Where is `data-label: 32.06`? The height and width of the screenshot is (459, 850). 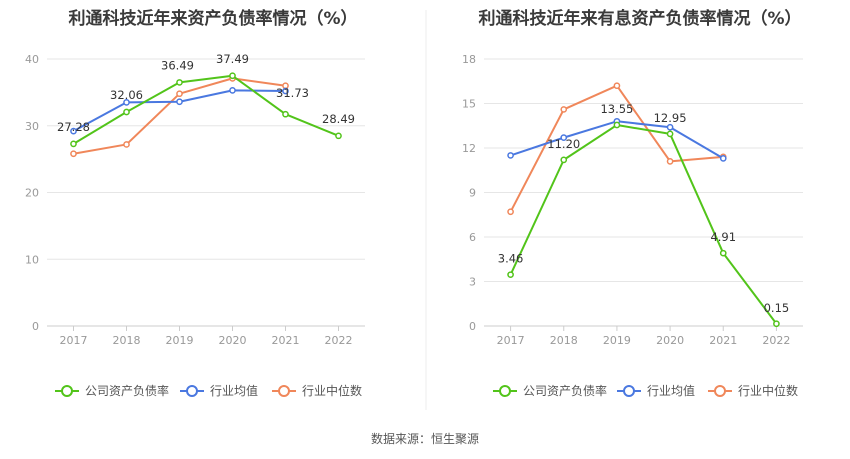 data-label: 32.06 is located at coordinates (126, 95).